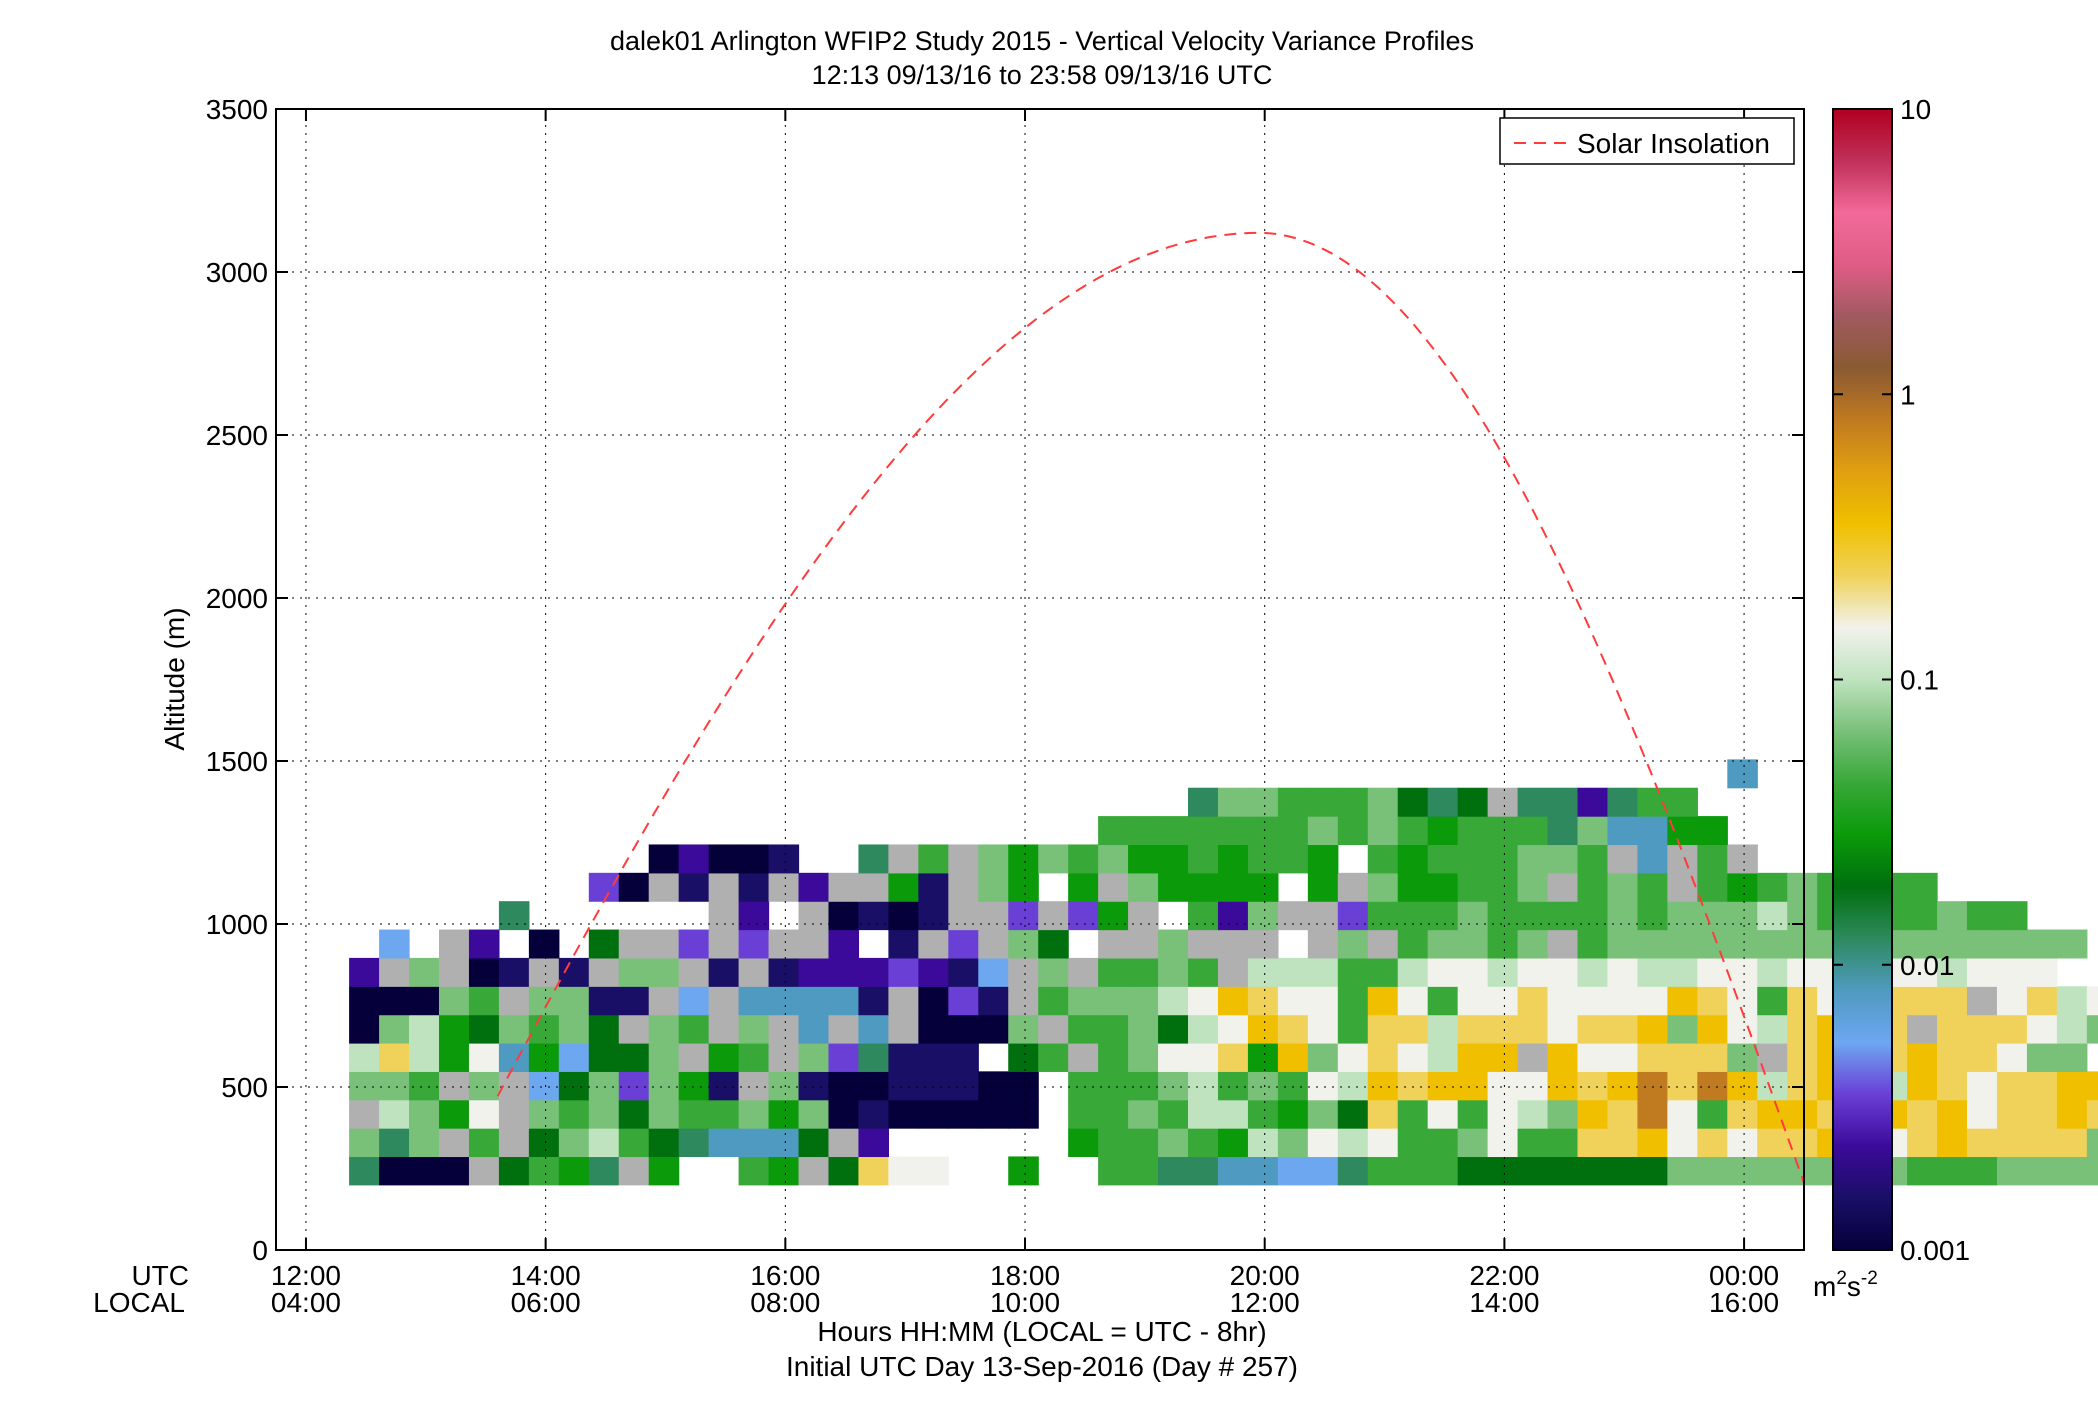  What do you see at coordinates (1265, 1275) in the screenshot?
I see `x-tick-label-utc: 20:00` at bounding box center [1265, 1275].